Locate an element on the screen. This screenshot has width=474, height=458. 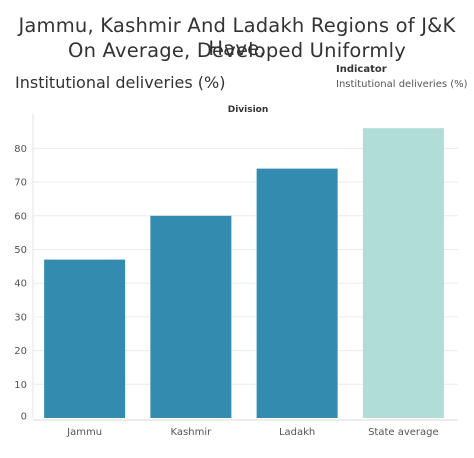
chart-title-line-2: On Average, Developed Uniformly is located at coordinates (237, 50).